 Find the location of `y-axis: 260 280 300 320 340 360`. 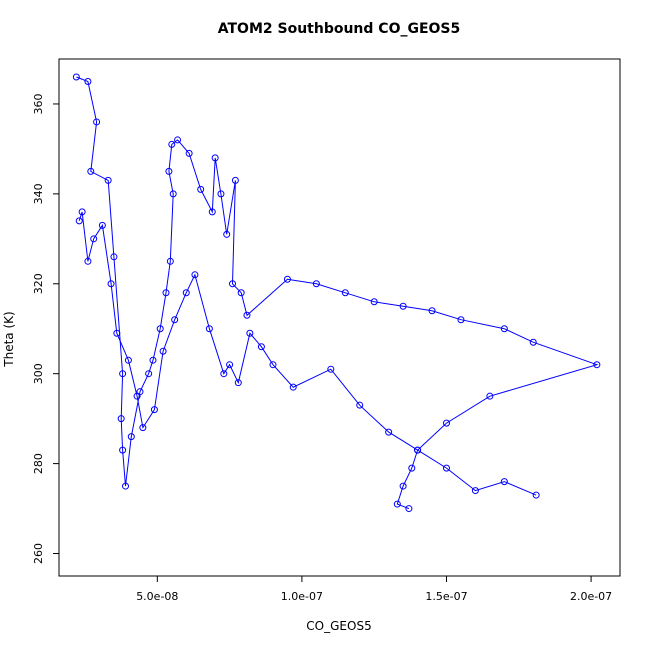

y-axis: 260 280 300 320 340 360 is located at coordinates (46, 328).